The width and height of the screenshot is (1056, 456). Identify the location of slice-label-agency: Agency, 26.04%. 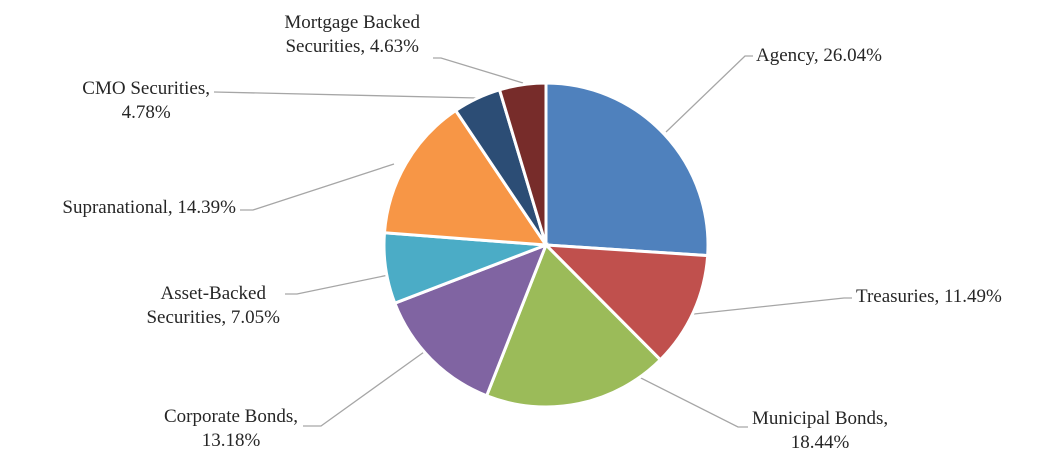
(819, 55).